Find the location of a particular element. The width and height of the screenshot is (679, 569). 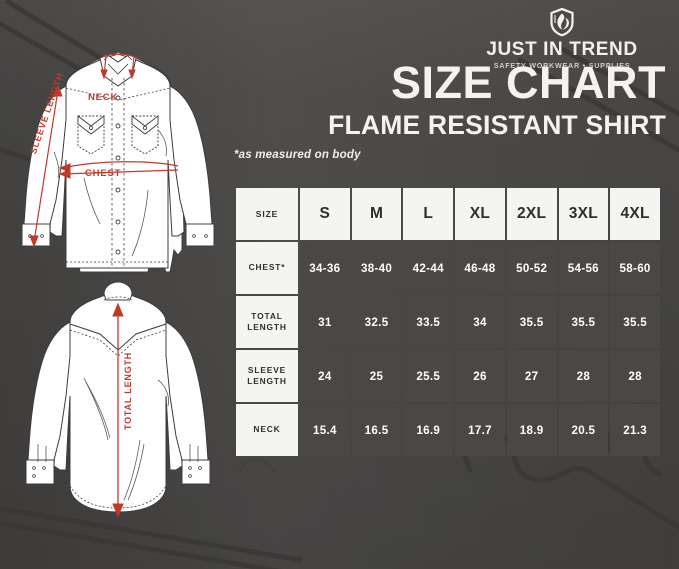

cell-sleeve-length-s: 24 is located at coordinates (325, 376).